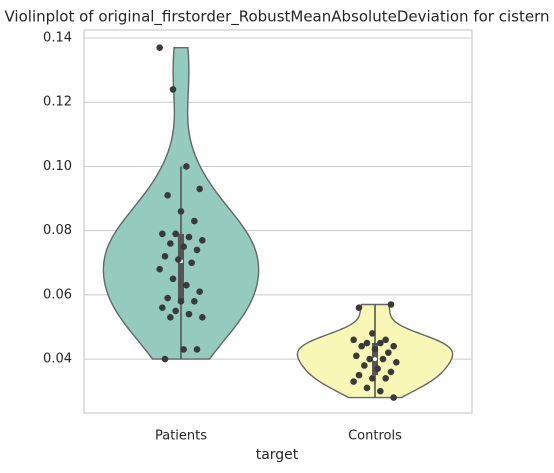 The height and width of the screenshot is (473, 554). I want to click on y-tick-label: 0.04, so click(57, 359).